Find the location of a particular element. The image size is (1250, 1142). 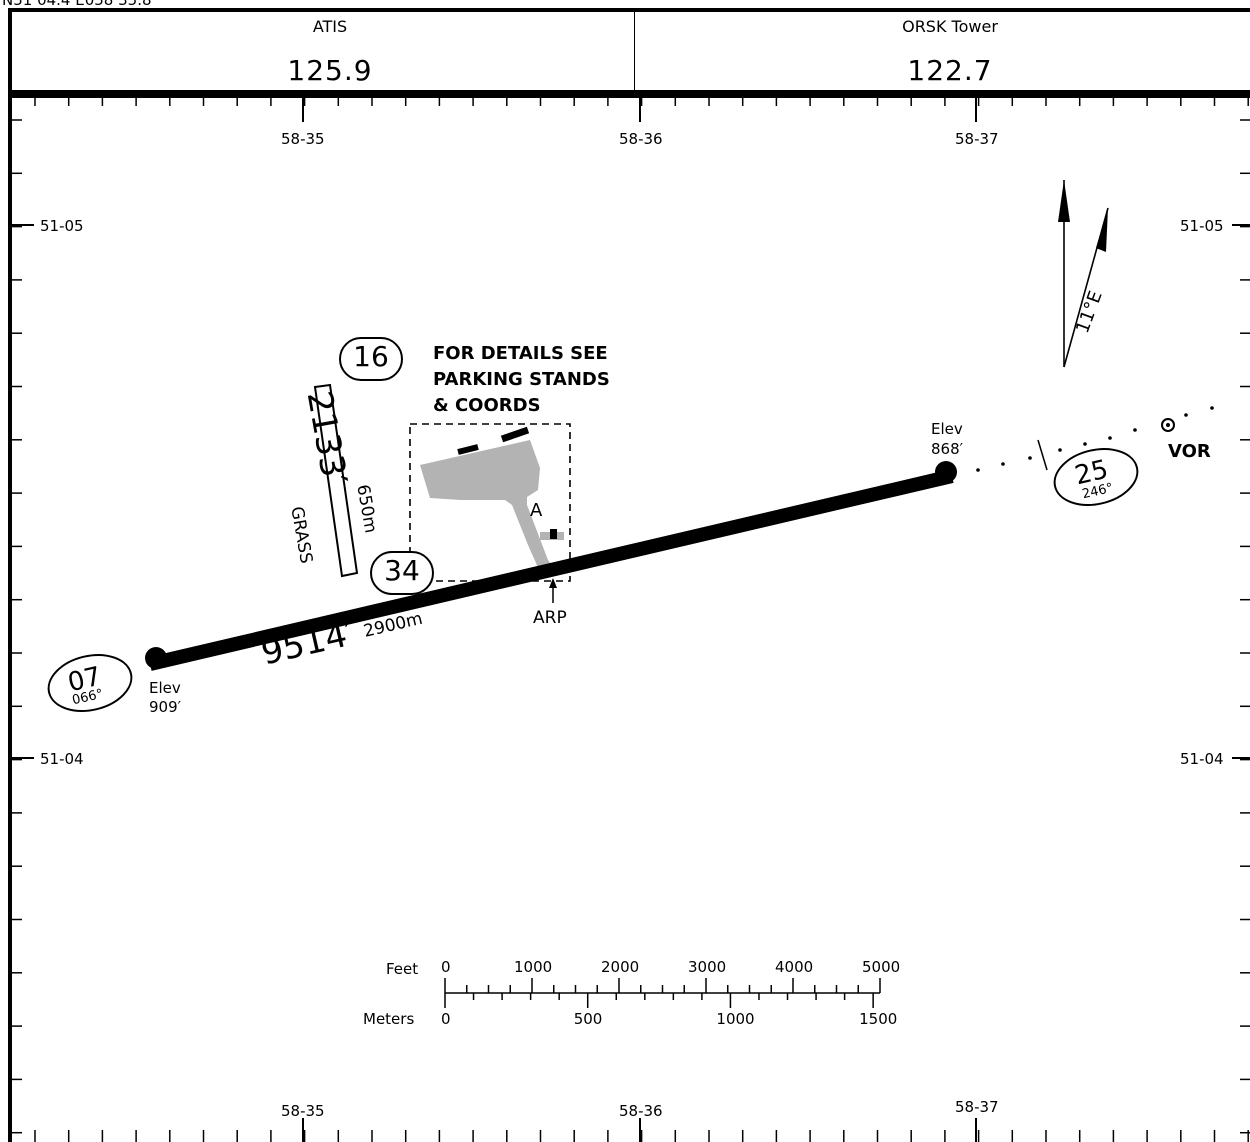

scale-feet-value: 3000 is located at coordinates (707, 967).